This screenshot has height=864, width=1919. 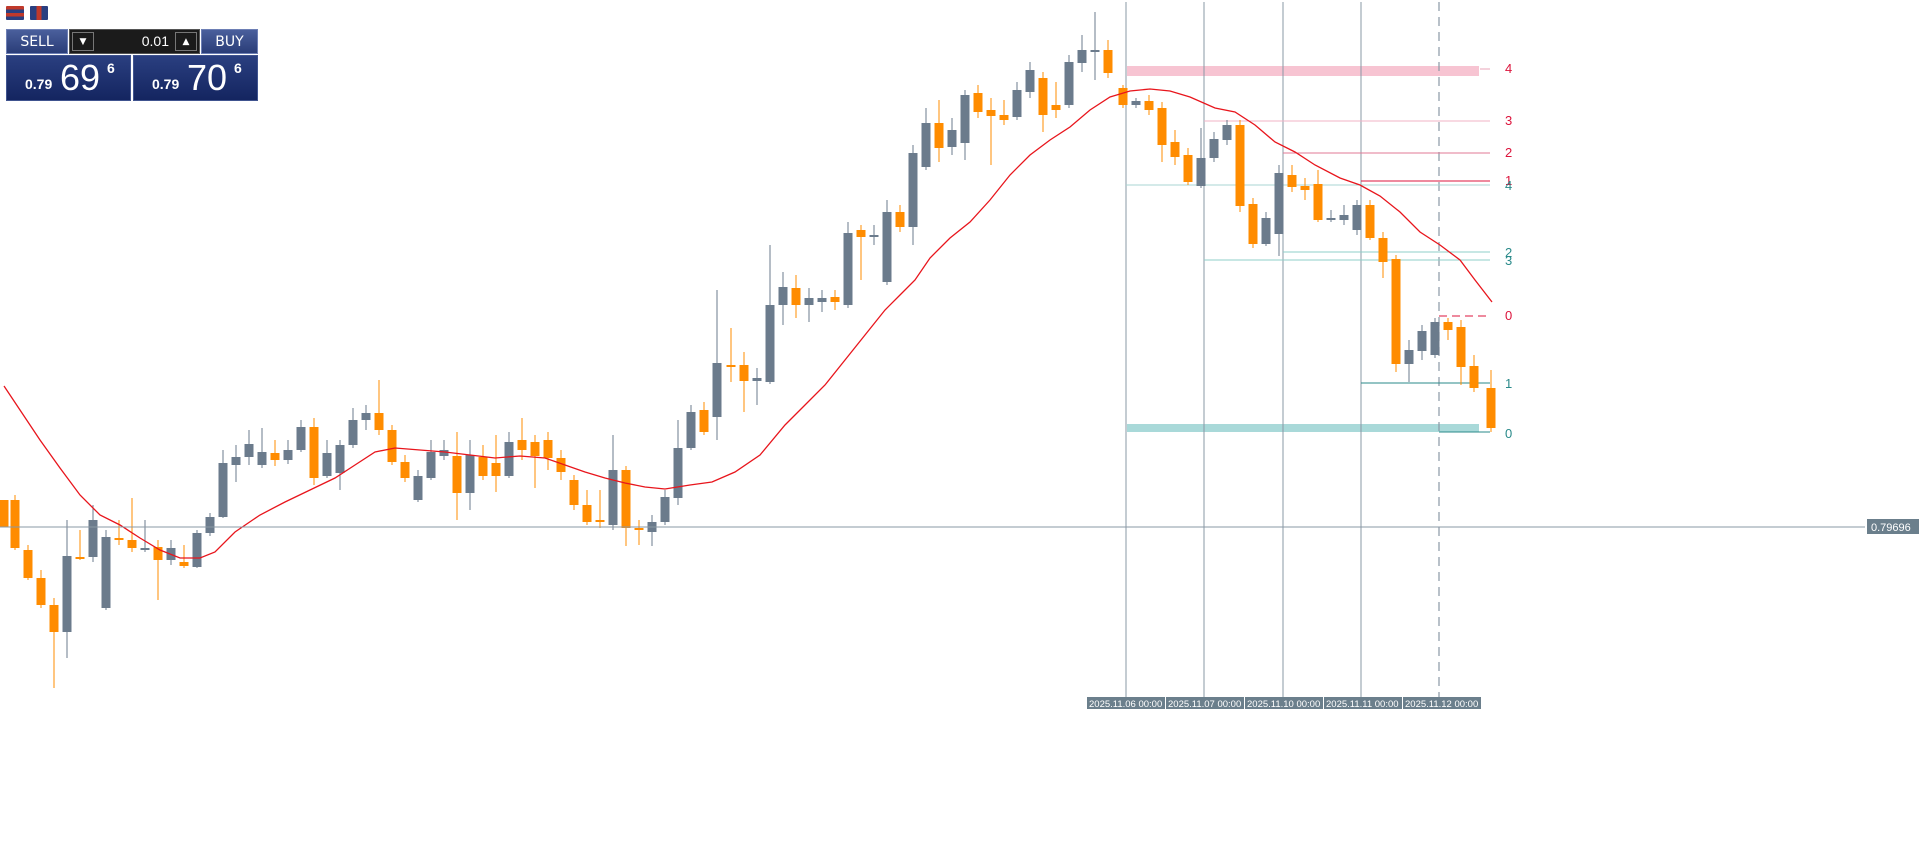 I want to click on buy-button: BUY, so click(x=229, y=41).